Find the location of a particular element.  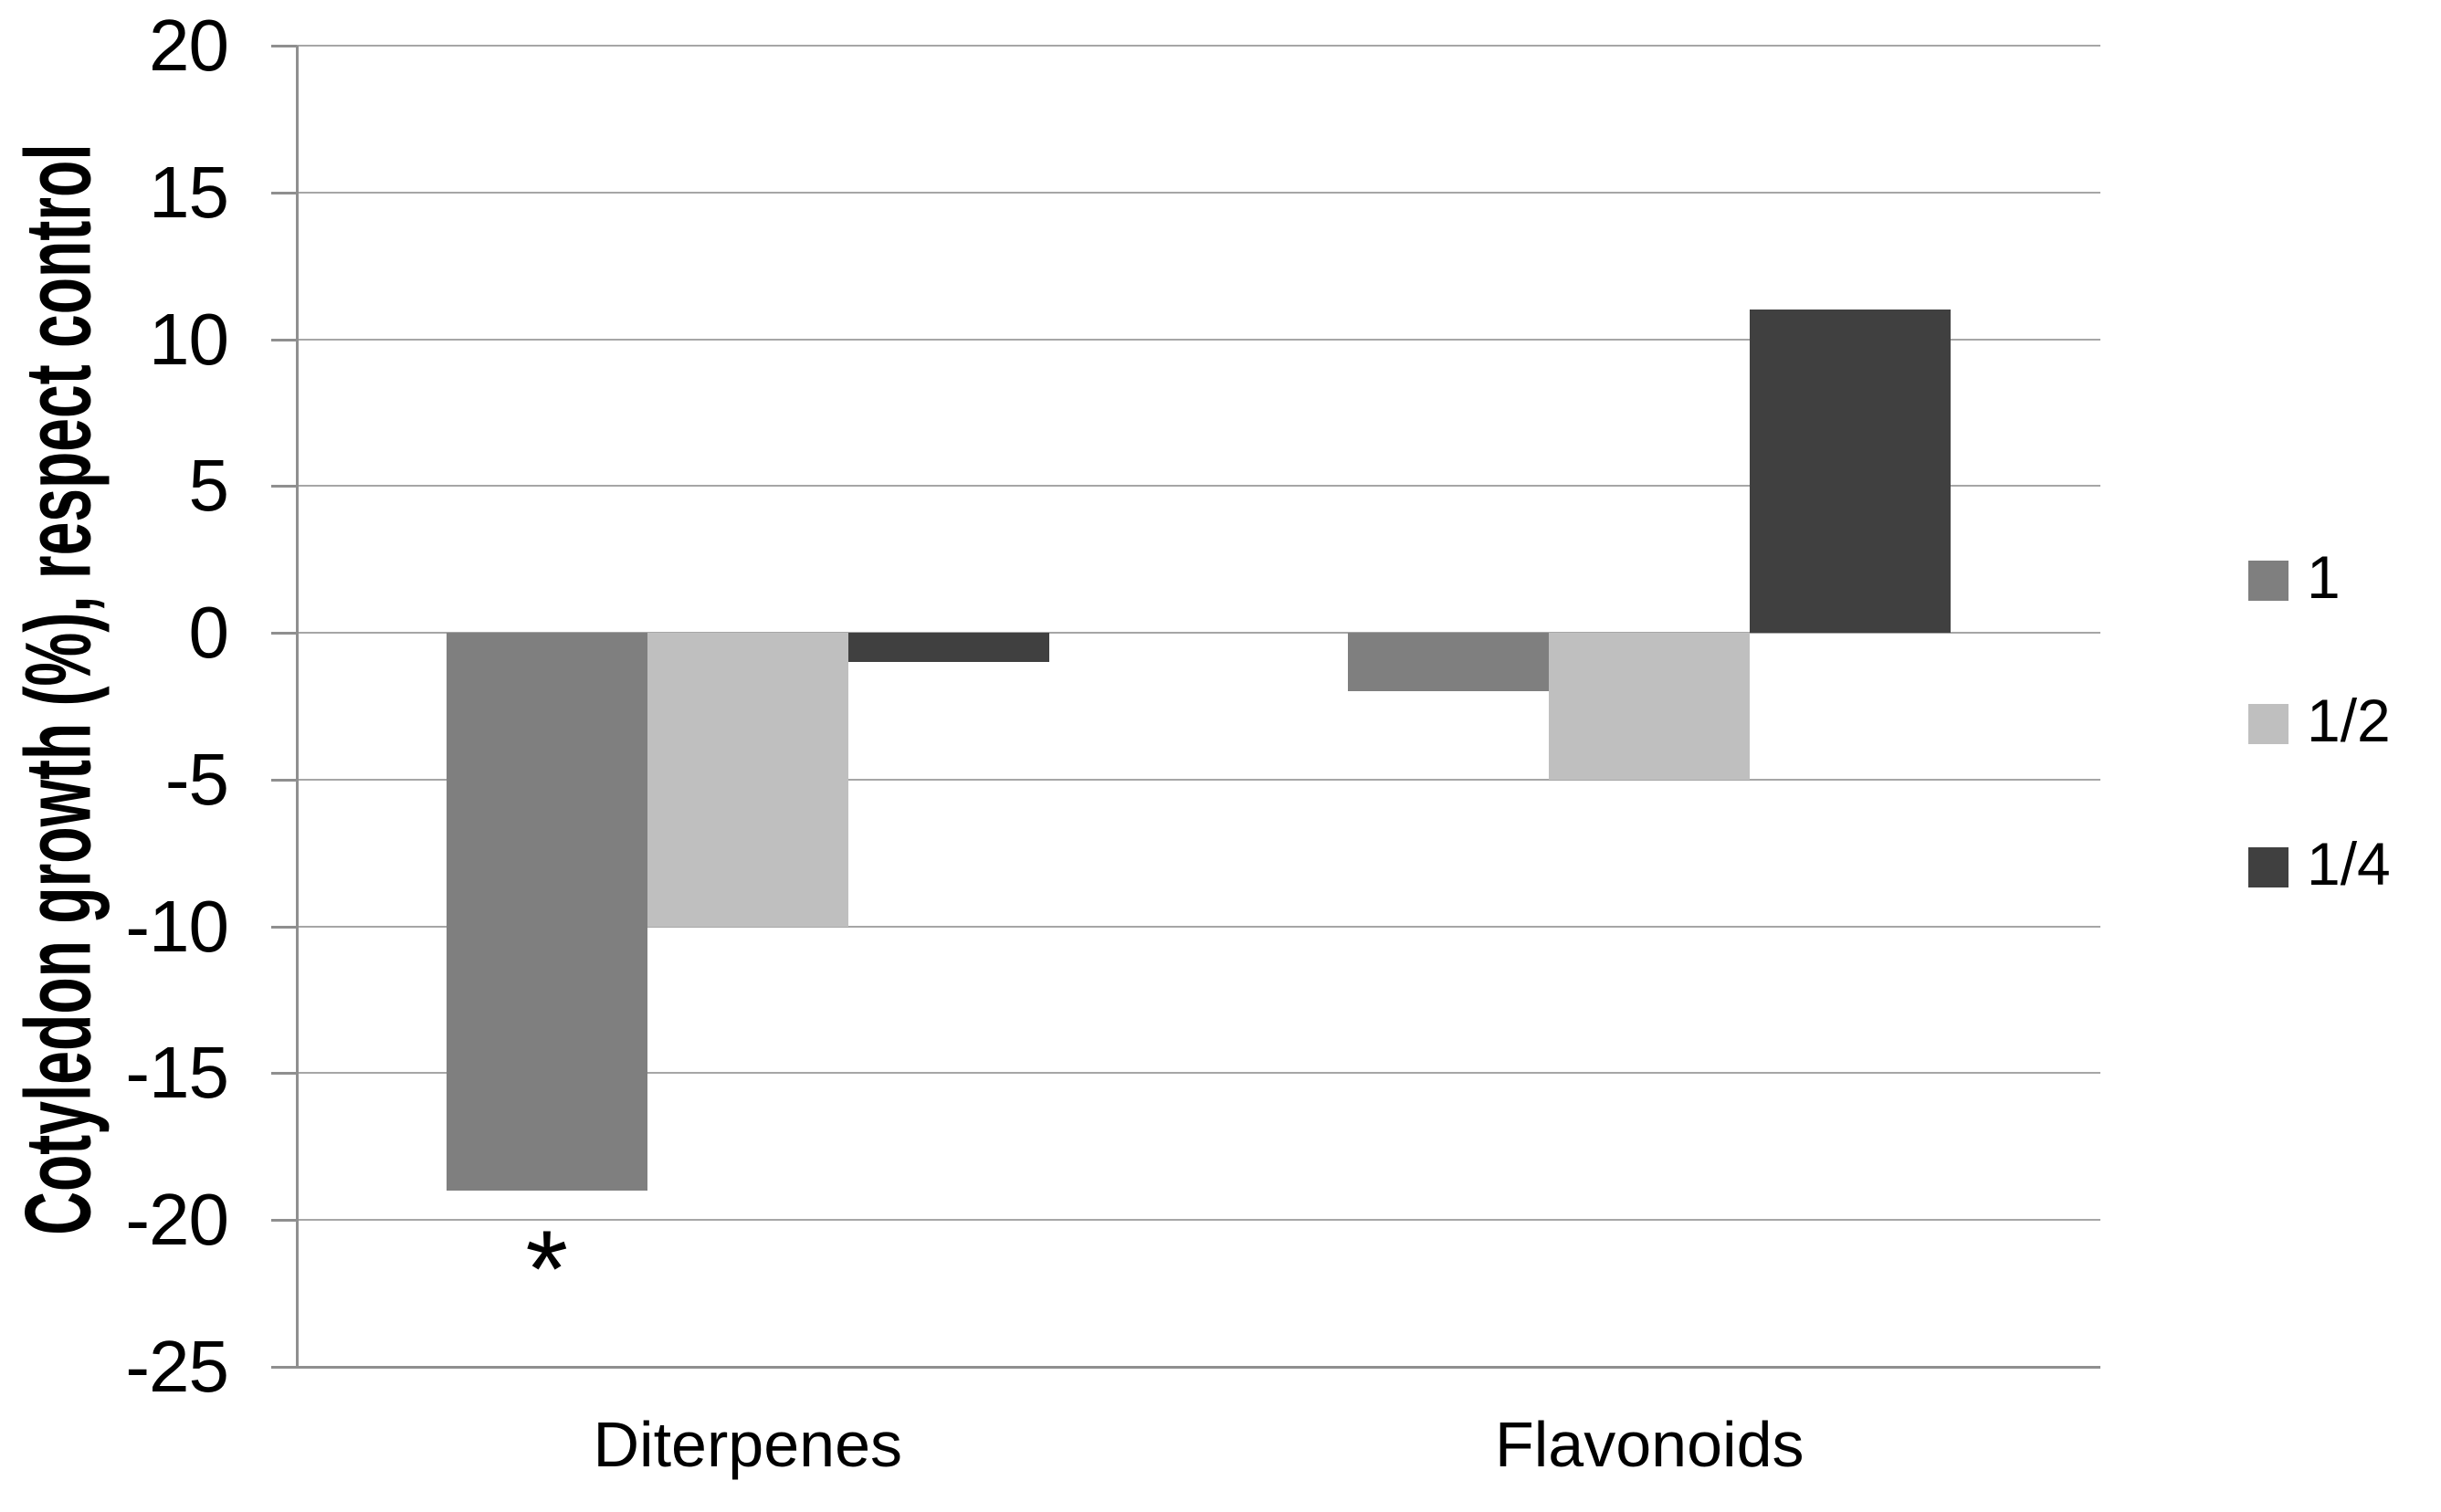

legend-label-1: 1 is located at coordinates (2324, 577).